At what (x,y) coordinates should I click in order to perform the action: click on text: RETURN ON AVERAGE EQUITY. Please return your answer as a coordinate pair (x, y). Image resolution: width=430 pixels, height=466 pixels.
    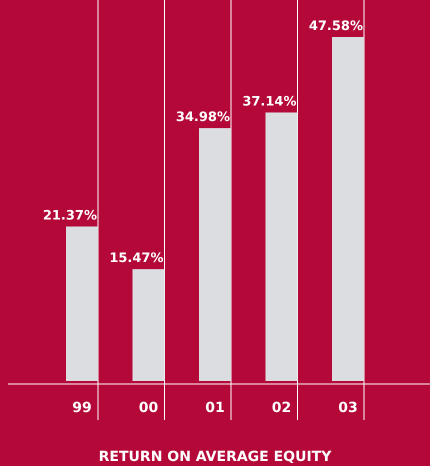
    Looking at the image, I should click on (215, 457).